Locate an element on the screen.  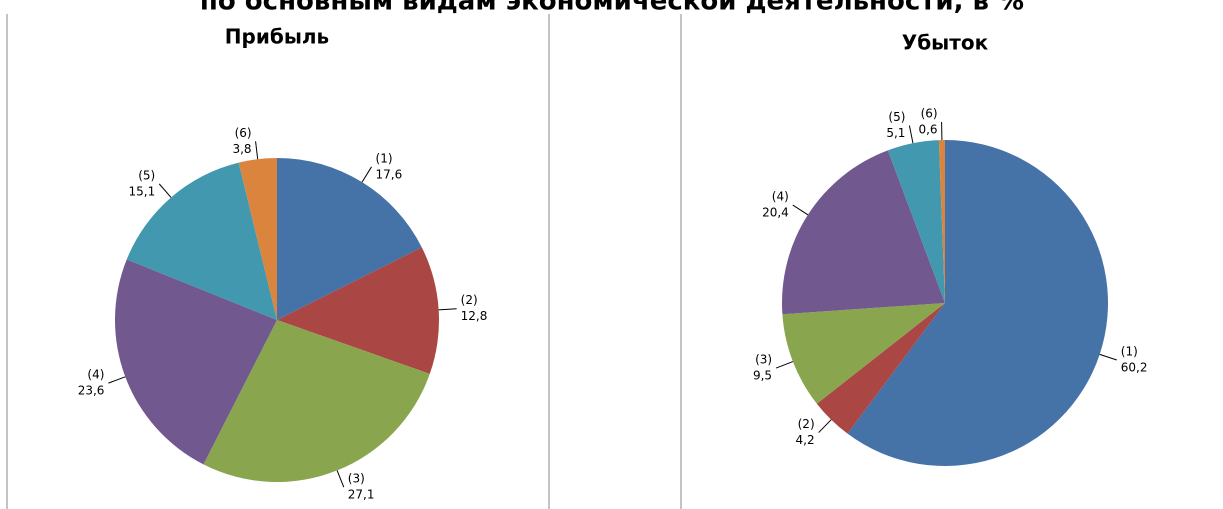
value-label: 5,1 is located at coordinates (895, 133).